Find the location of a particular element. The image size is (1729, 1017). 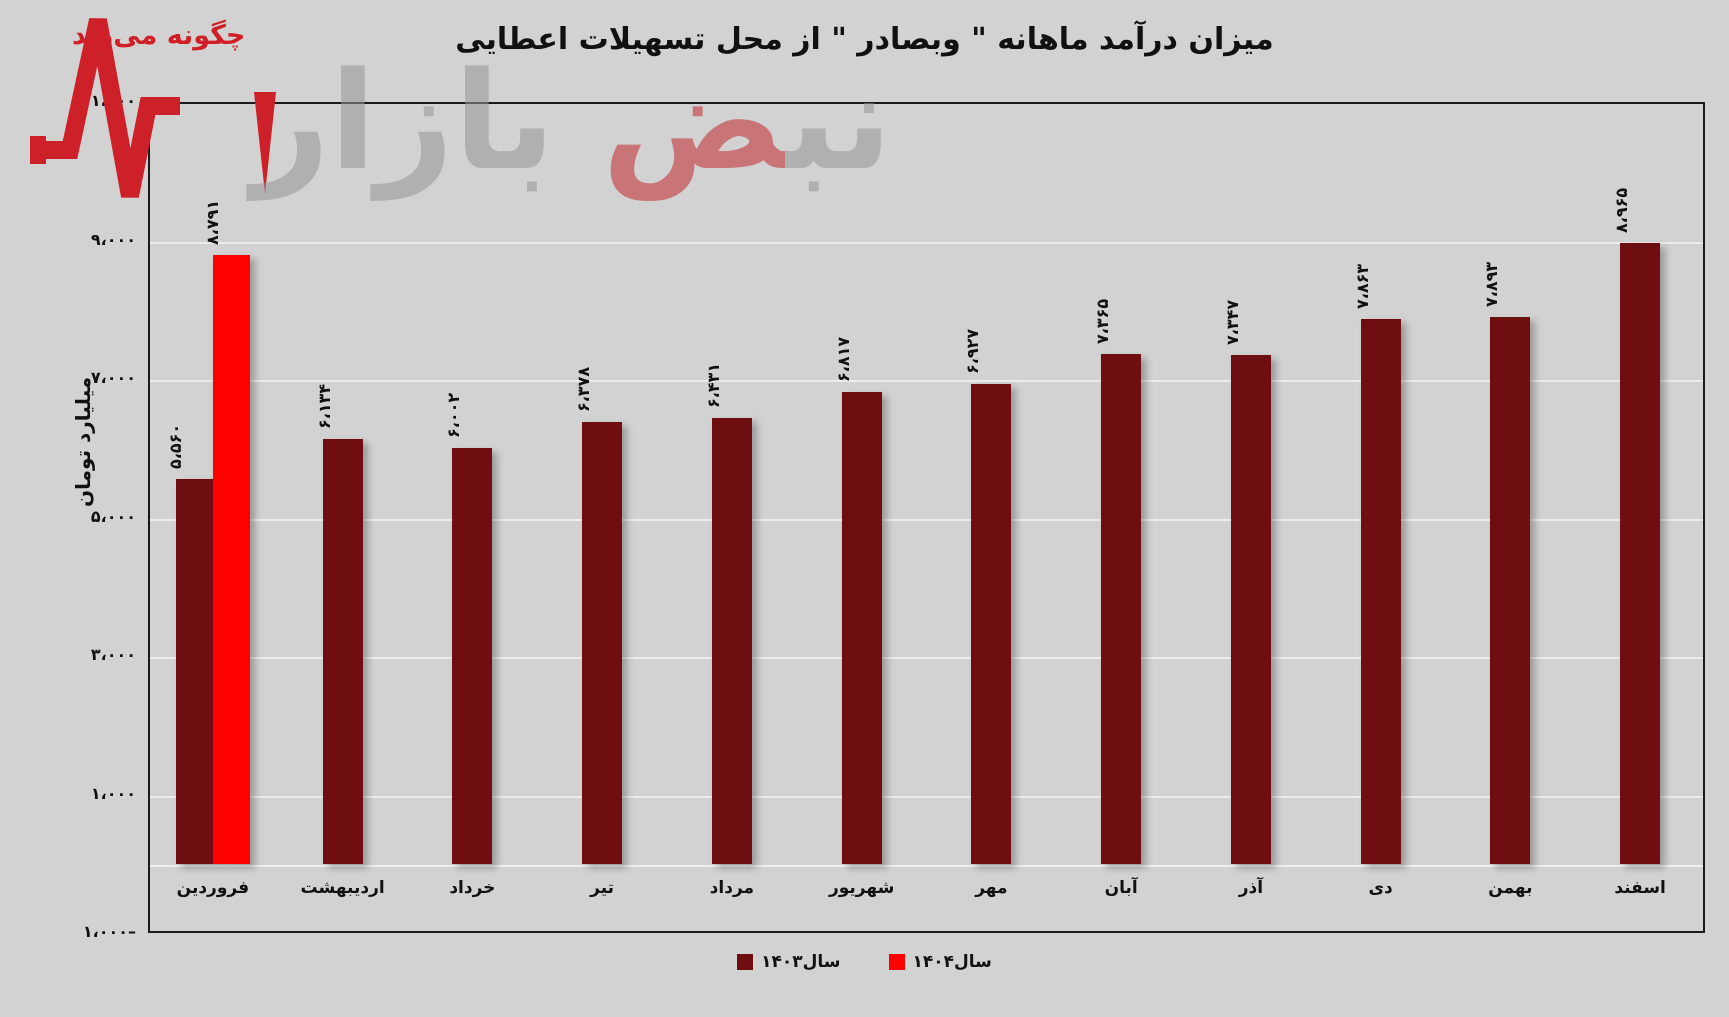

pulse-logo-drop is located at coordinates (265, 143).